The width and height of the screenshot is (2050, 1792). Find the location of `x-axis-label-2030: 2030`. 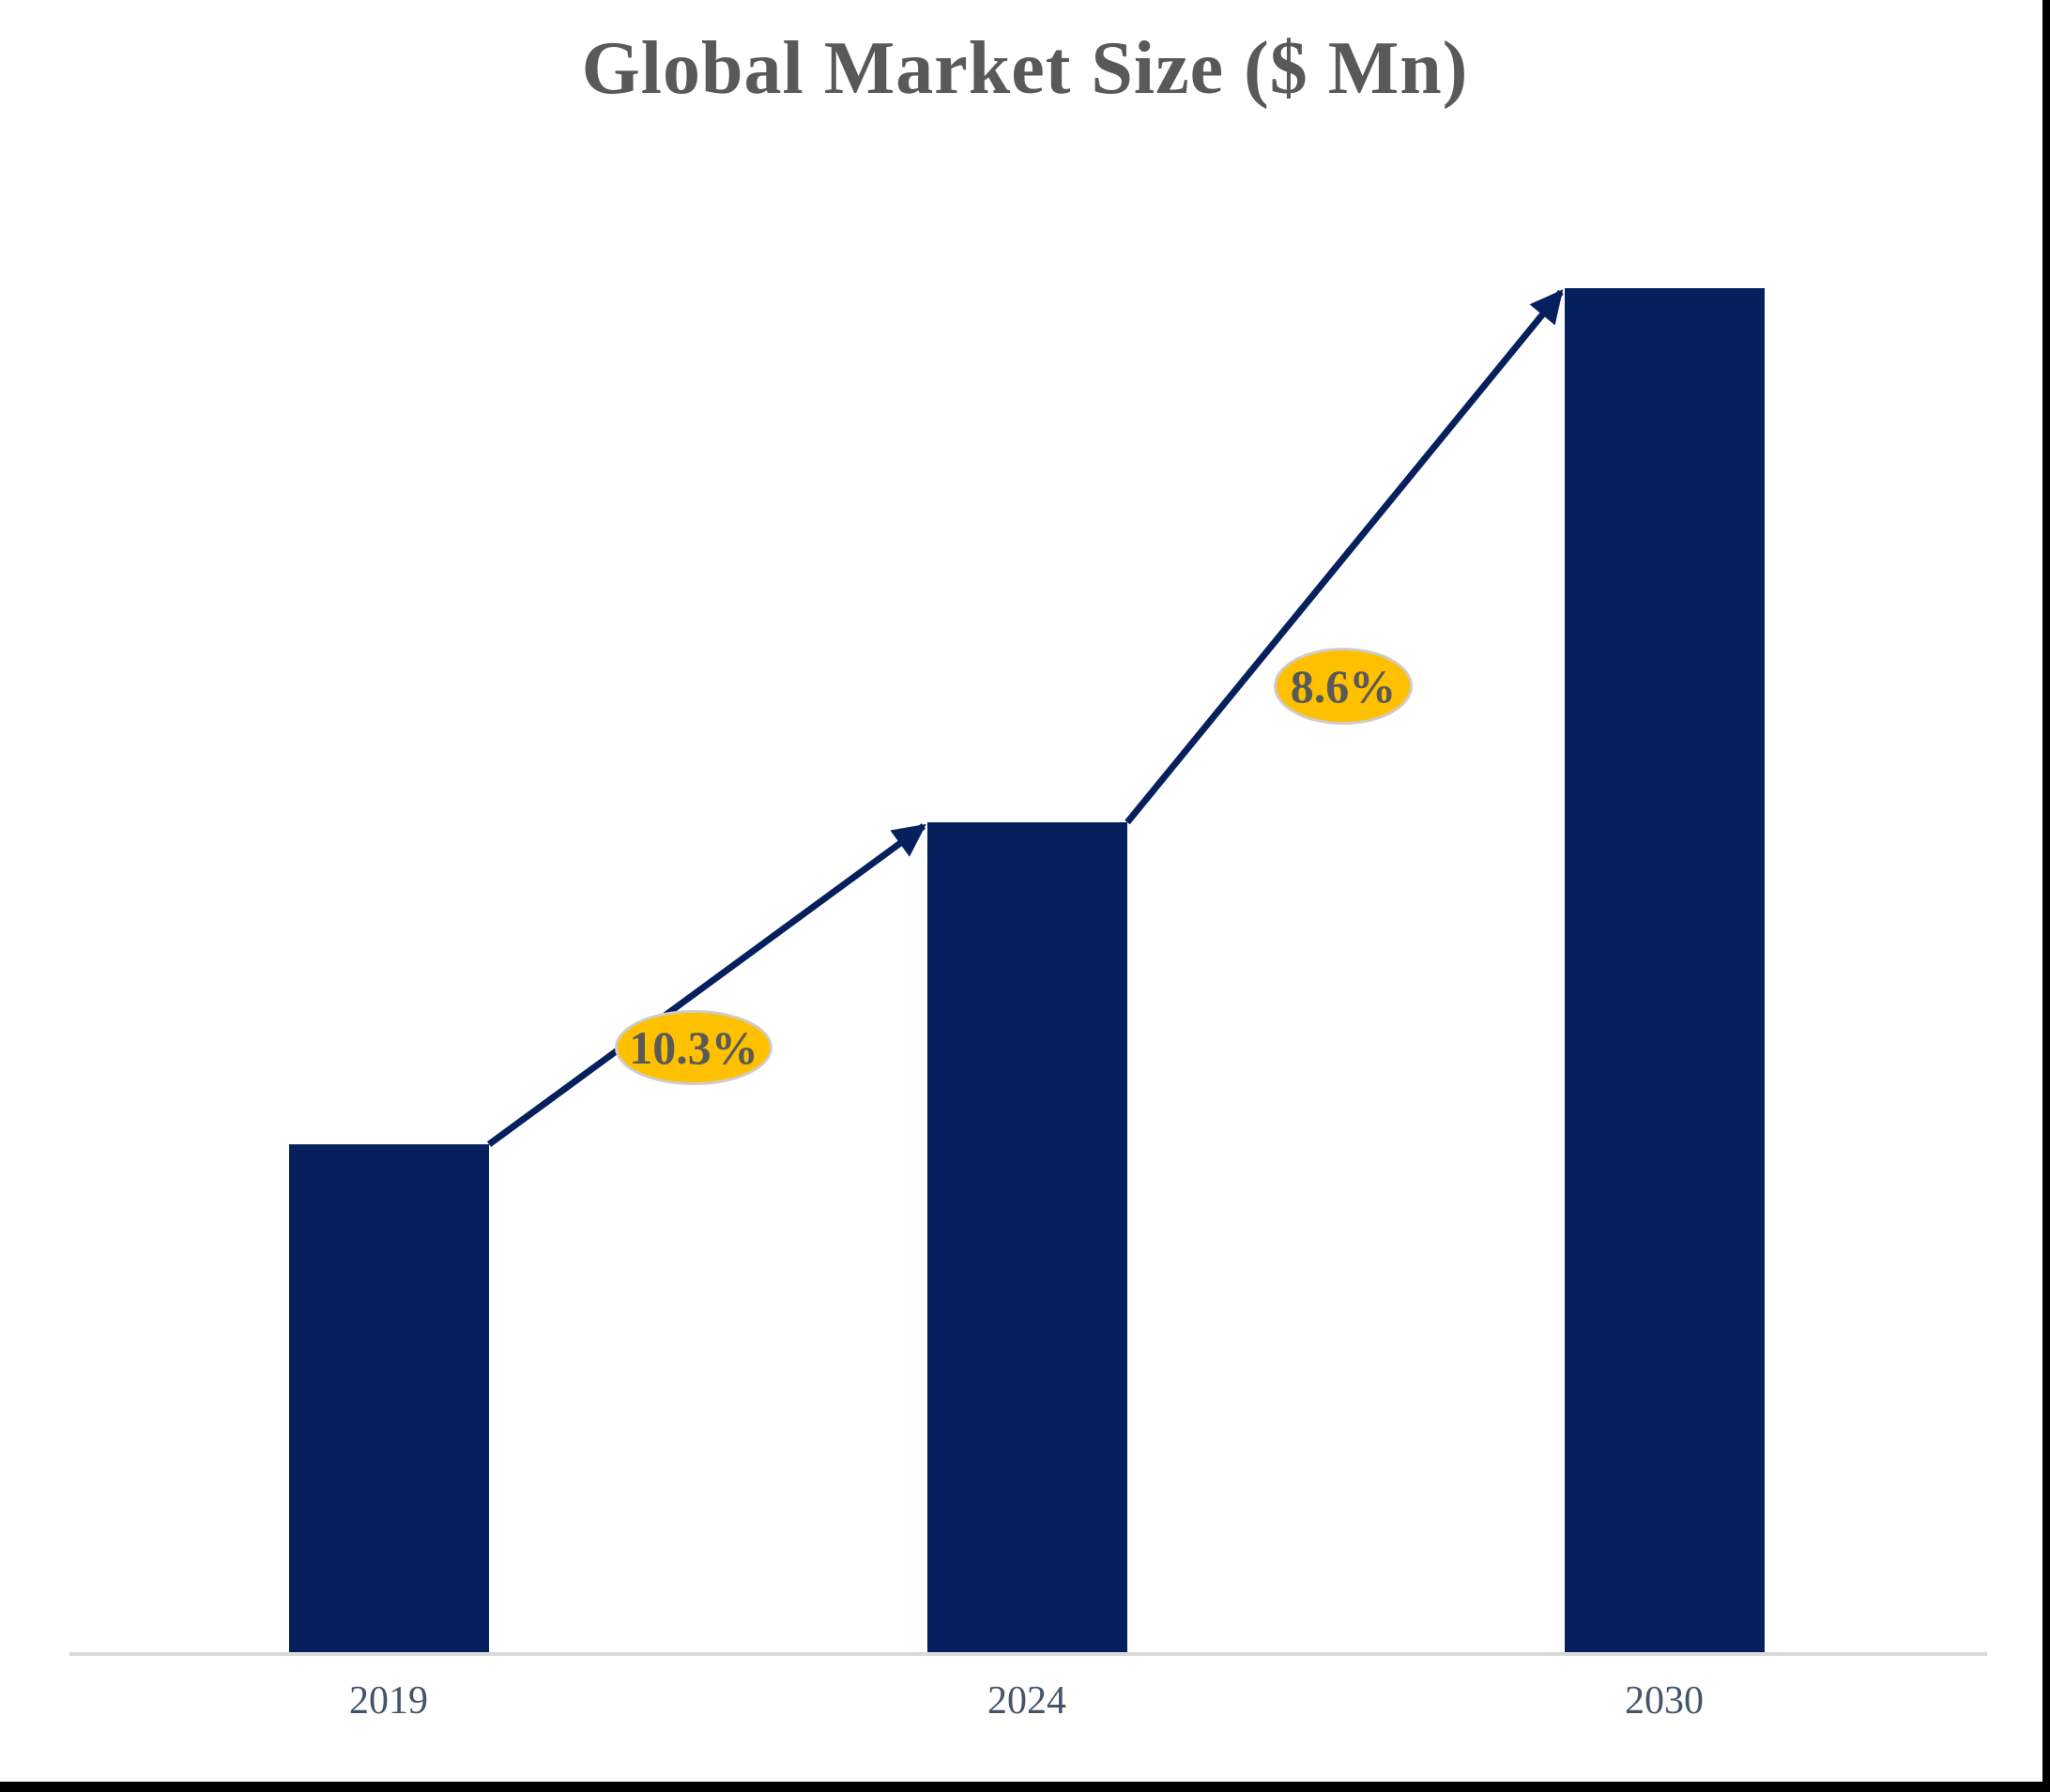

x-axis-label-2030: 2030 is located at coordinates (1665, 1701).